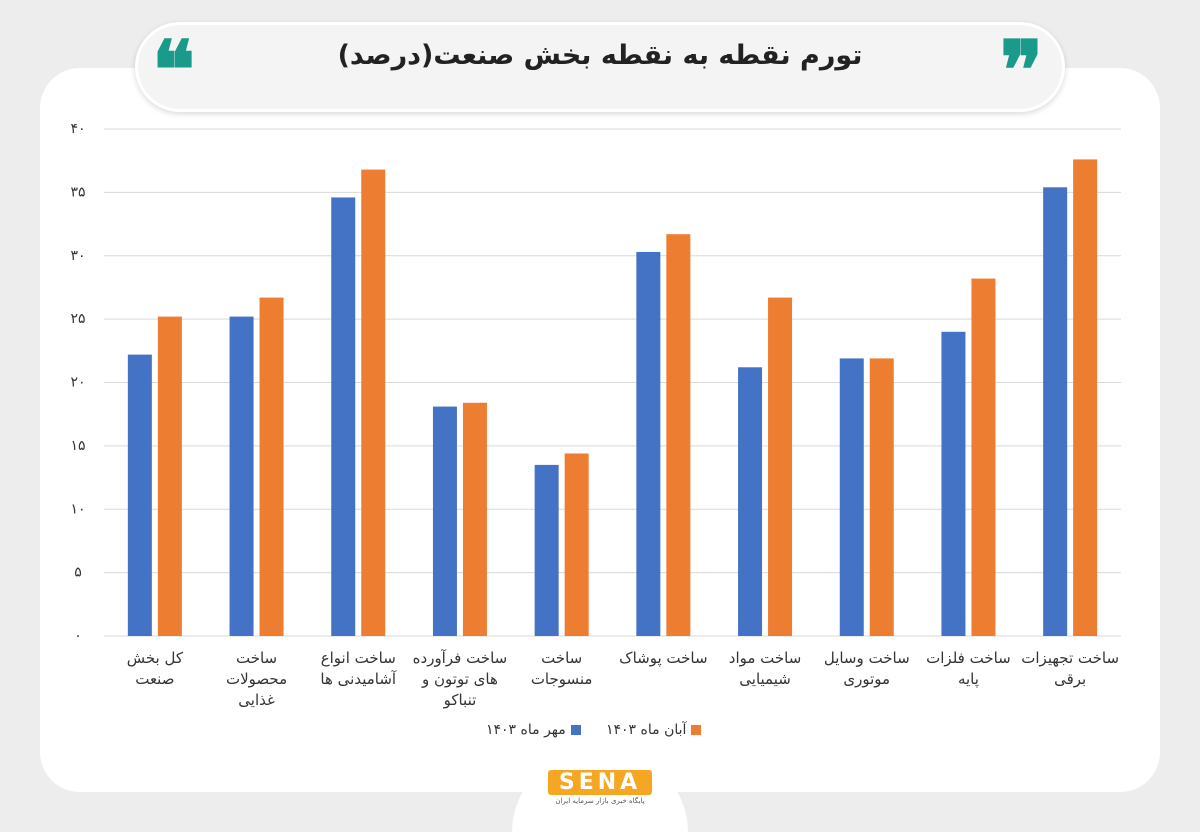 The height and width of the screenshot is (832, 1200). What do you see at coordinates (561, 668) in the screenshot?
I see `x-tick-label: ساخت منسوجات` at bounding box center [561, 668].